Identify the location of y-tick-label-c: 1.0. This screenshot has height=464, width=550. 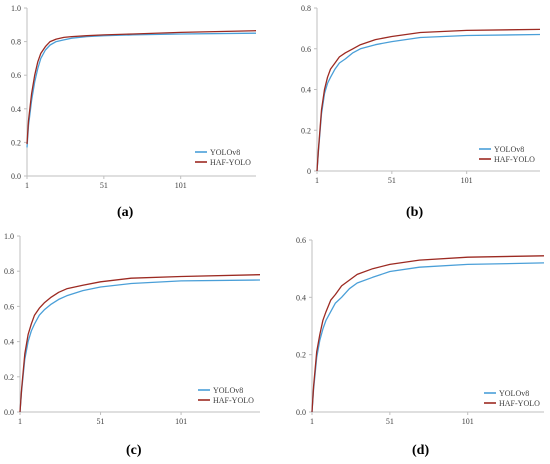
(9, 236).